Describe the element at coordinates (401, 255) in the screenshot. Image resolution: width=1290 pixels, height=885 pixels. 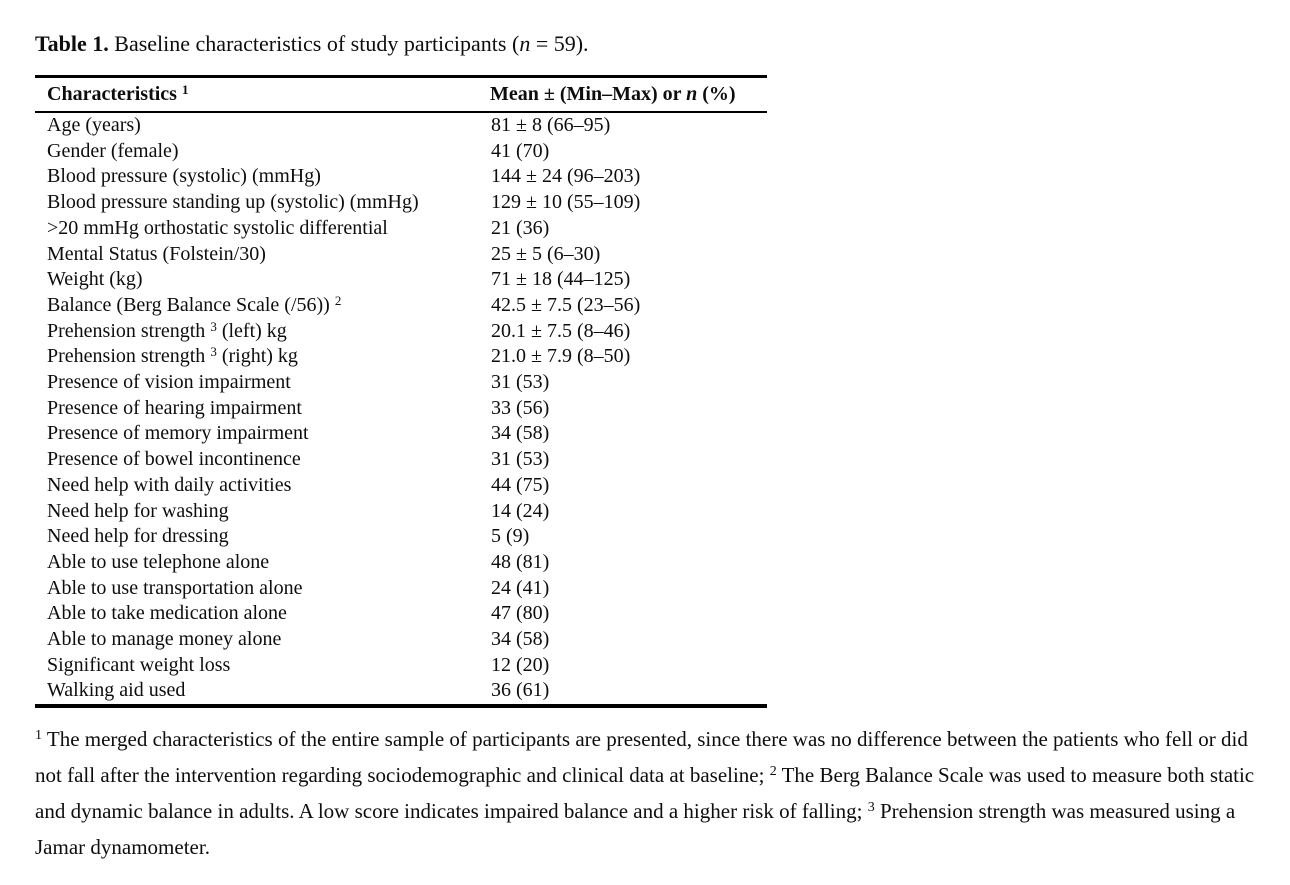
I see `table-row: Mental Status (Folstein/30) 25 ± 5 (6–30)` at that location.